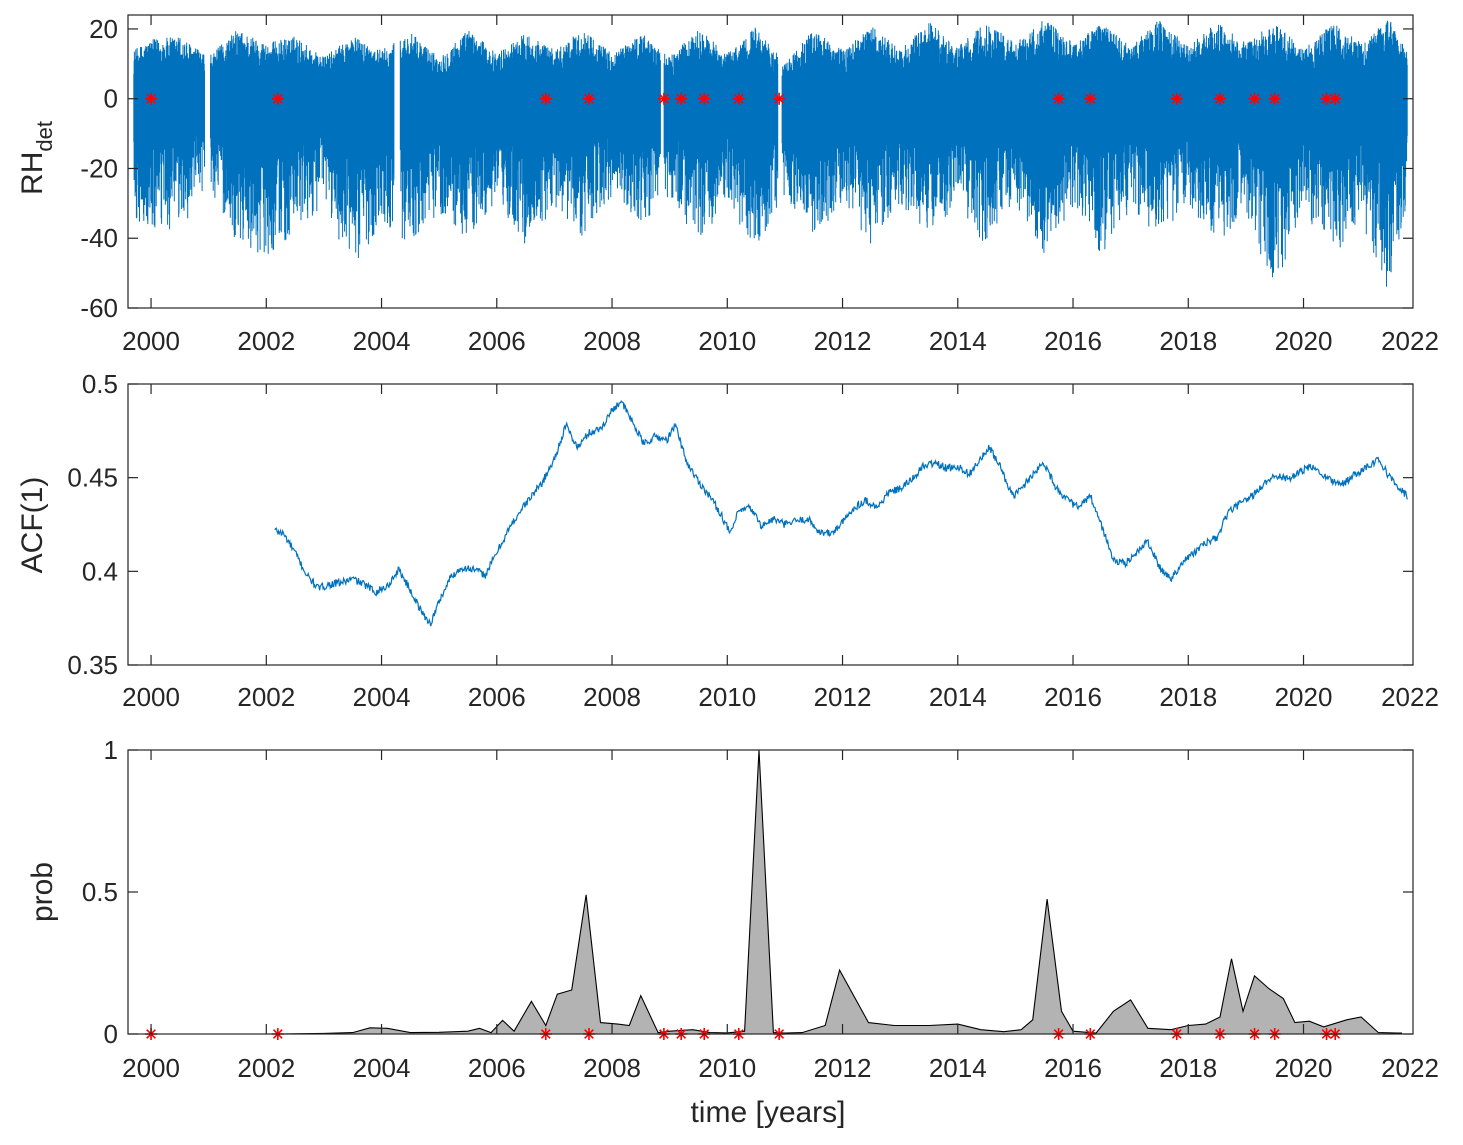 The height and width of the screenshot is (1145, 1463). I want to click on prob-ylabel: prob, so click(42, 892).